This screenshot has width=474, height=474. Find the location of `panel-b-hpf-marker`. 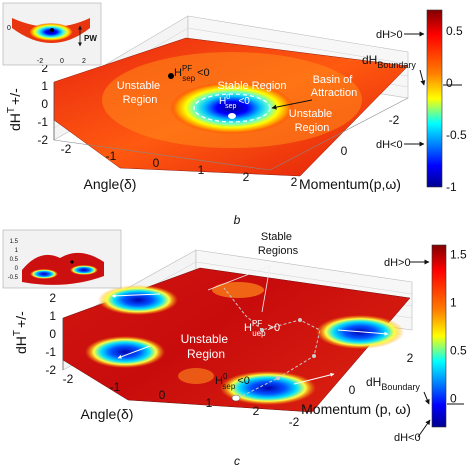

panel-b-hpf-marker is located at coordinates (171, 76).